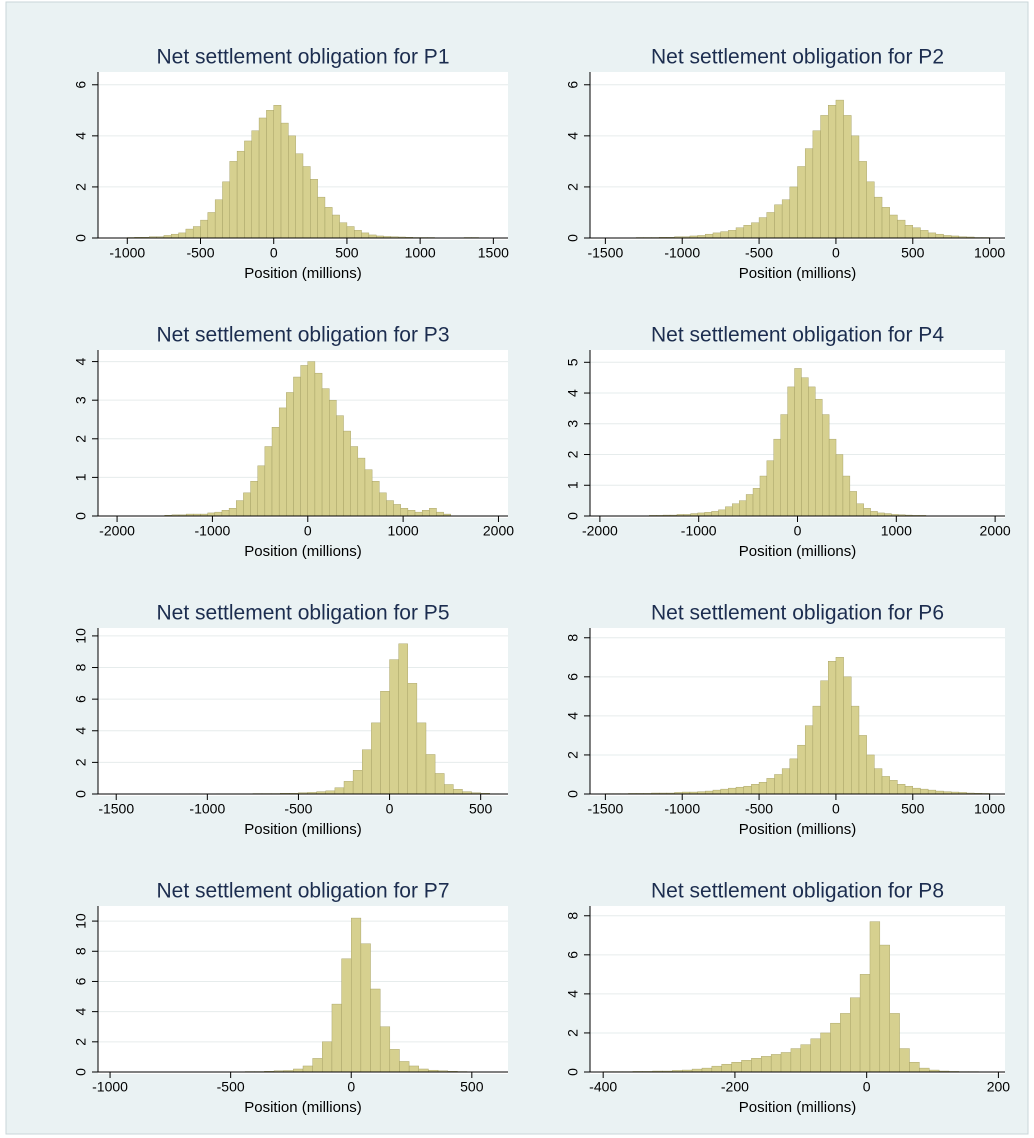 The image size is (1034, 1138). What do you see at coordinates (303, 613) in the screenshot?
I see `panel-title: Net settlement obligation for P5` at bounding box center [303, 613].